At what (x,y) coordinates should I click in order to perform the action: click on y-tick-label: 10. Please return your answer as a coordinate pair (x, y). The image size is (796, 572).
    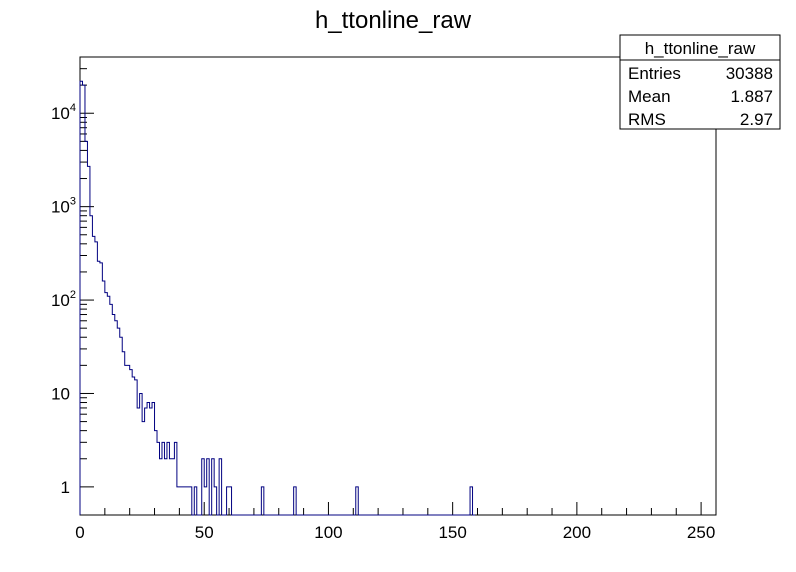
    Looking at the image, I should click on (60, 393).